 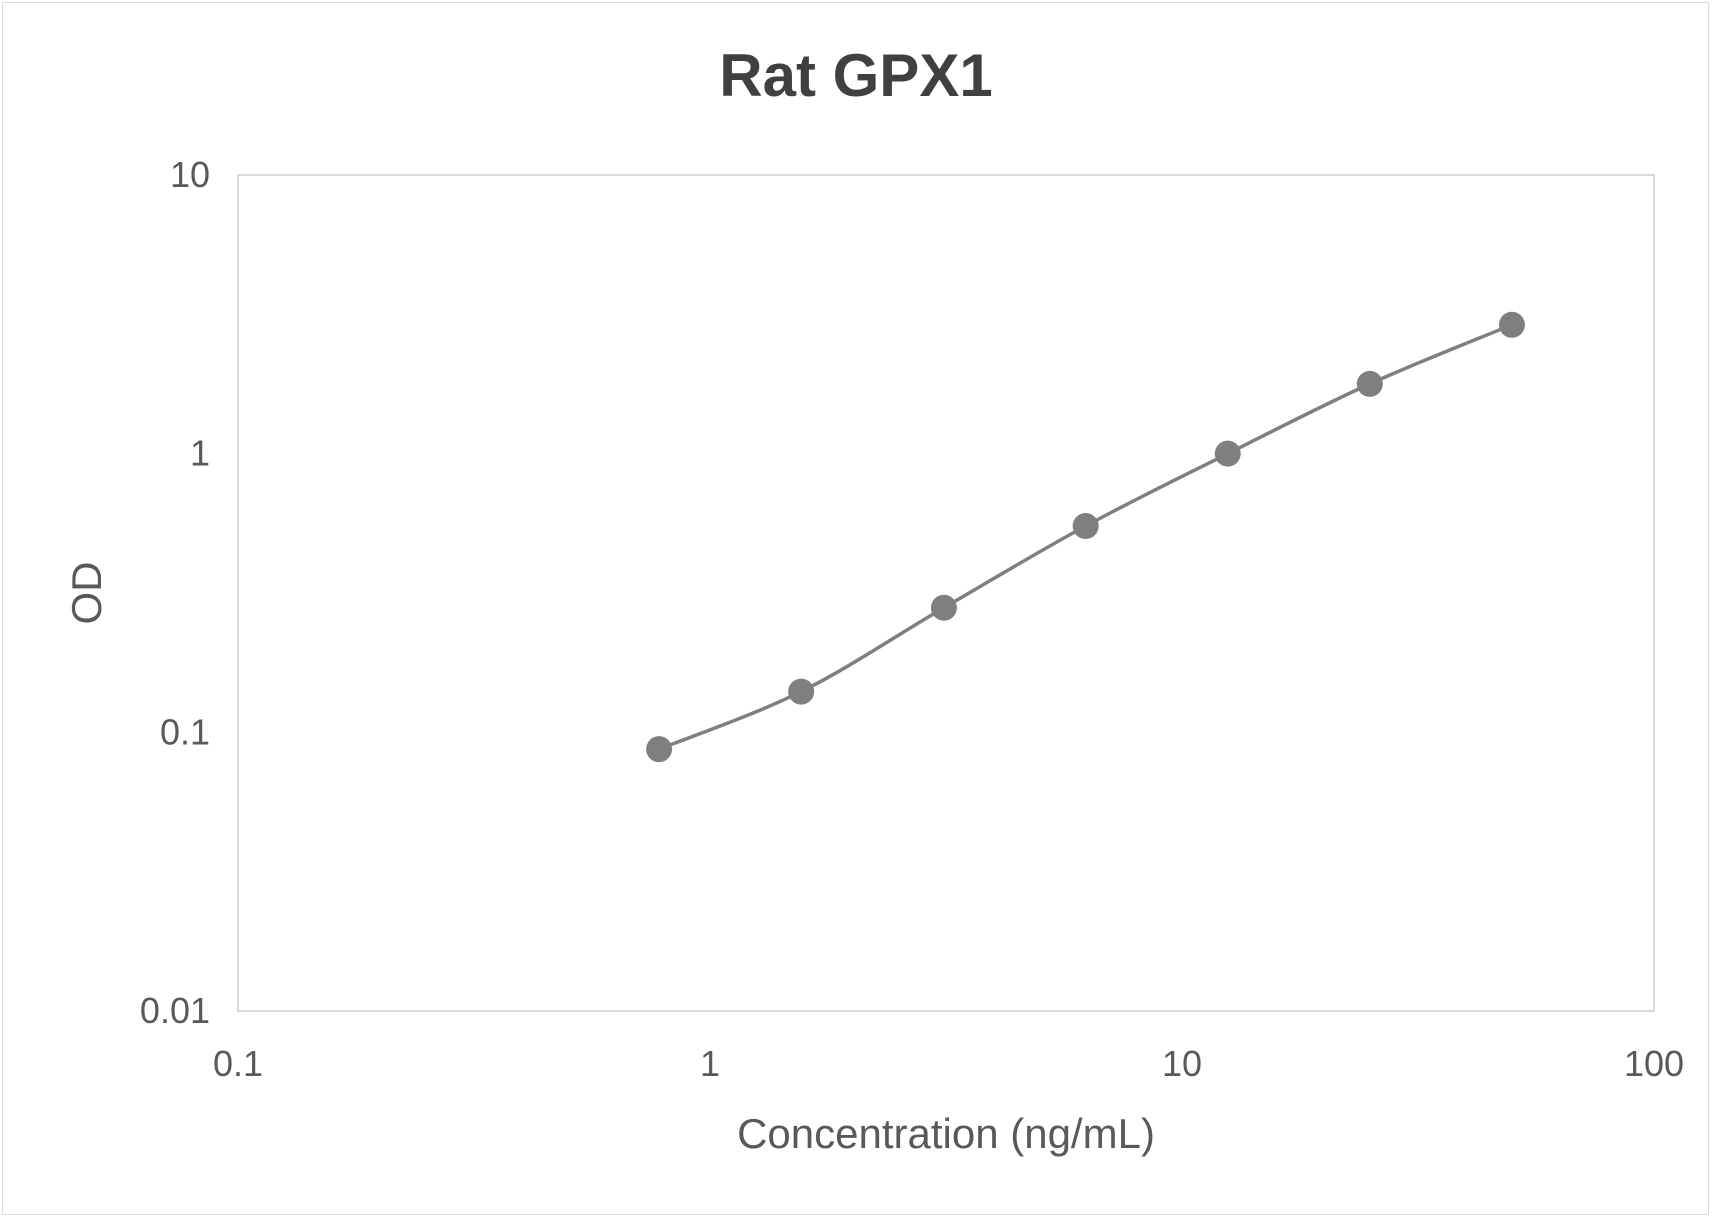 I want to click on y-axis-ticks: 0.01 0.1 1 10, so click(x=175, y=592).